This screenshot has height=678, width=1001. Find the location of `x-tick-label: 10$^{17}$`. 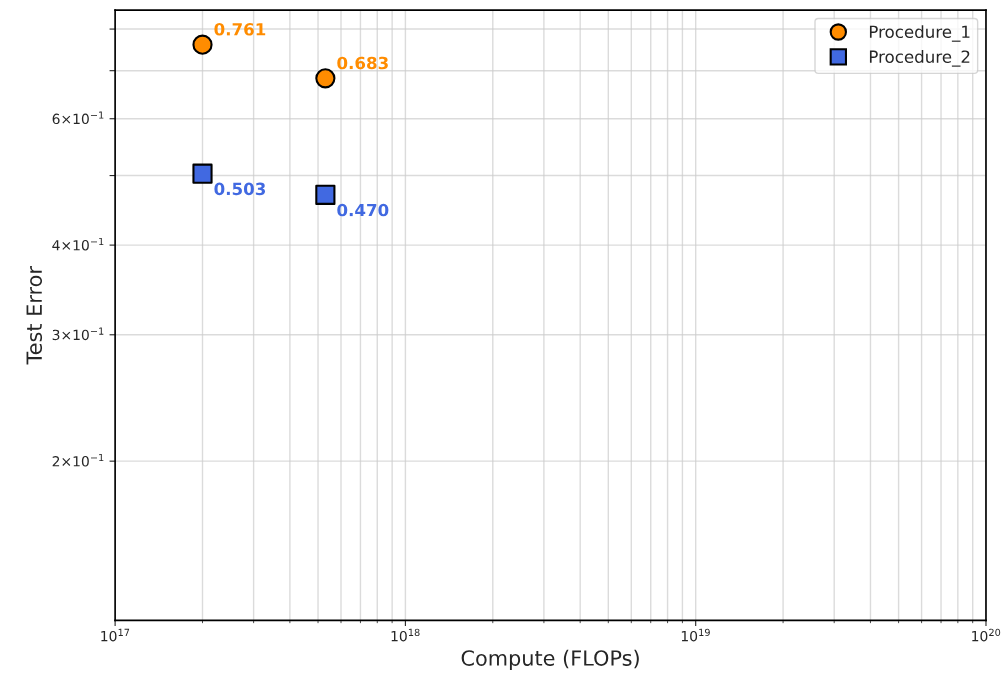

x-tick-label: 10$^{17}$ is located at coordinates (115, 635).